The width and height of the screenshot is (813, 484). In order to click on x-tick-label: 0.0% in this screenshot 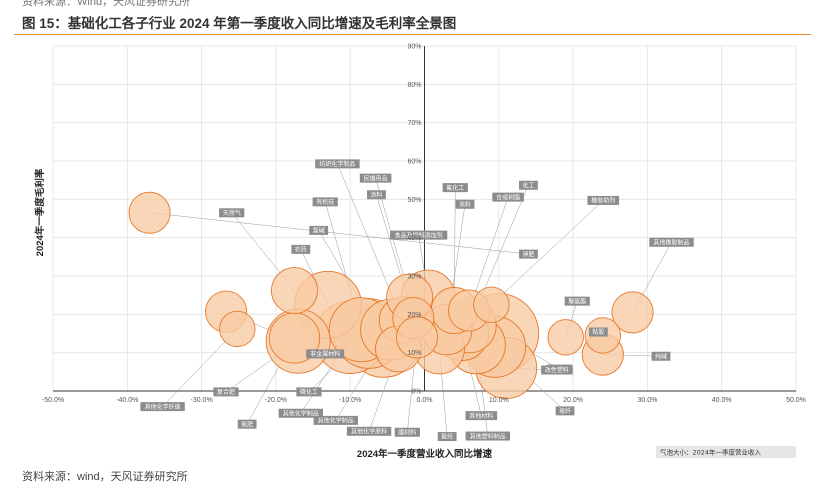, I will do `click(425, 400)`.